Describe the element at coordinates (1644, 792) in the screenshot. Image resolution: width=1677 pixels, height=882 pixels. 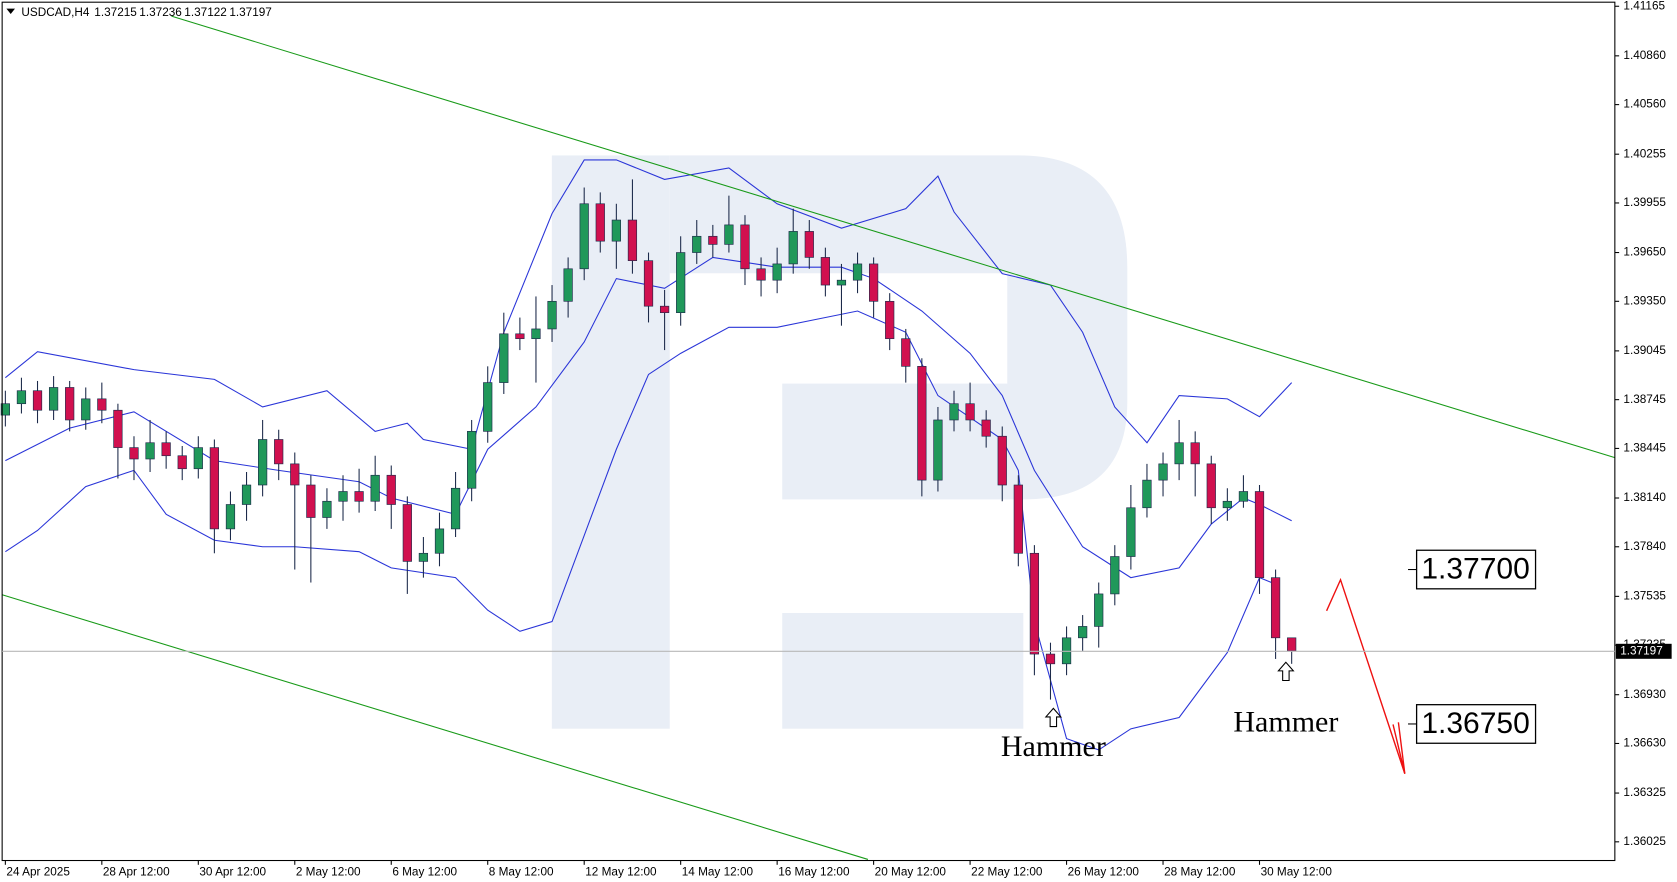
I see `y-tick-label: 1.36325` at that location.